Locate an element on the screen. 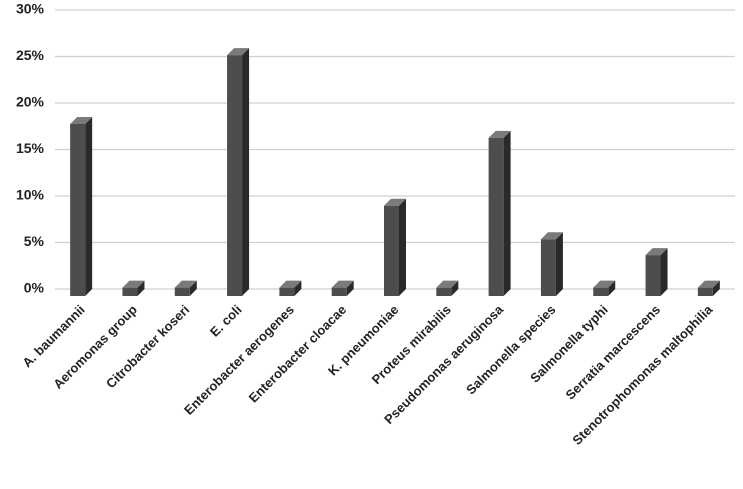  y-tick-label: 20% is located at coordinates (30, 102).